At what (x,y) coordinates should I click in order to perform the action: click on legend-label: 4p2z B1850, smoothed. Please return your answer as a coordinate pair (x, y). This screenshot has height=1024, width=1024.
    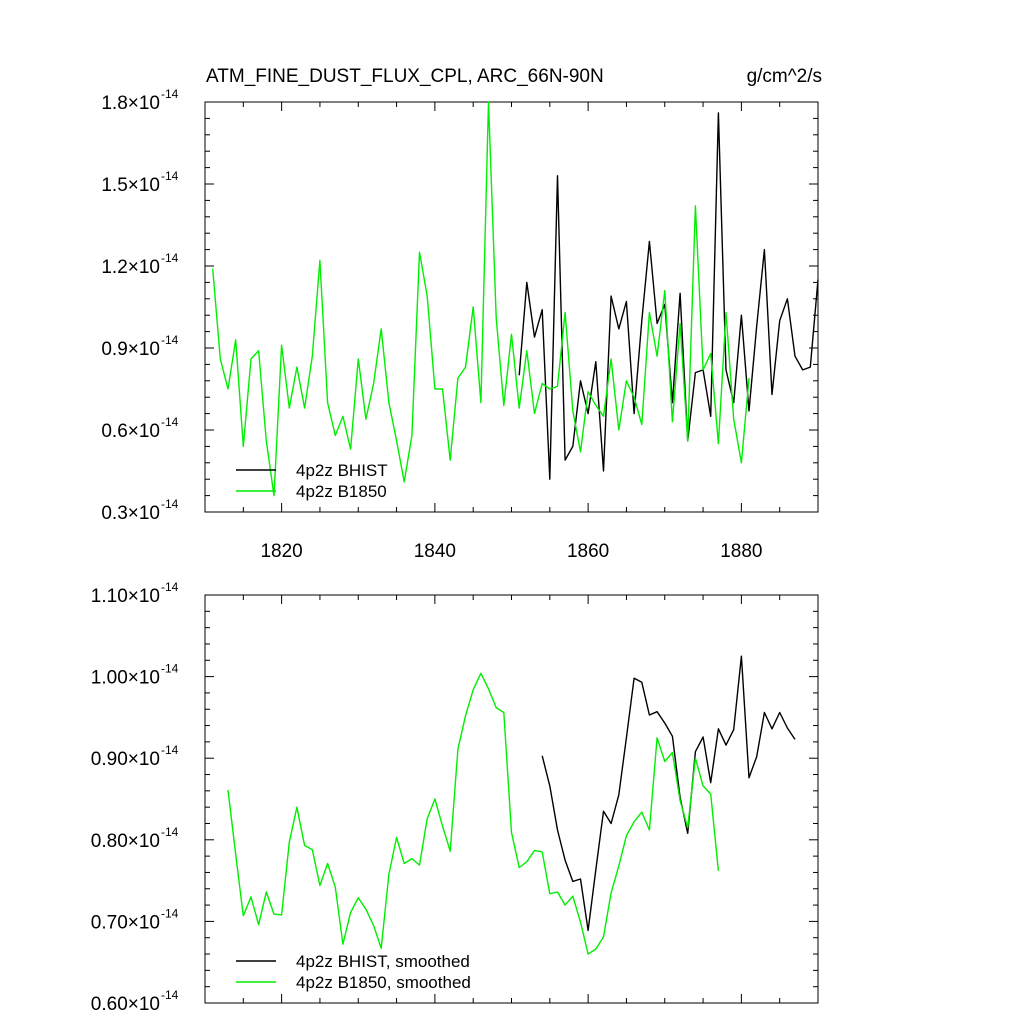
    Looking at the image, I should click on (383, 982).